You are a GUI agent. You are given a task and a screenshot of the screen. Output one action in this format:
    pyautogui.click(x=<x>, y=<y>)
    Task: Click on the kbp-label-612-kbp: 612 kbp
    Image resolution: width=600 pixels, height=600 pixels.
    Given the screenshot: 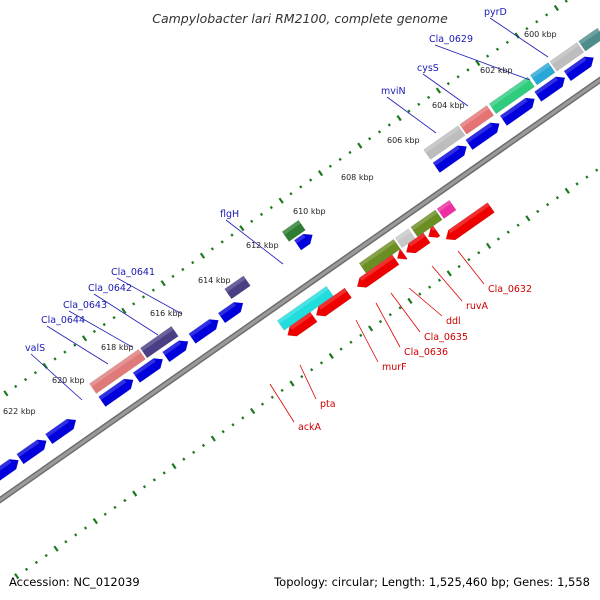 What is the action you would take?
    pyautogui.click(x=262, y=245)
    